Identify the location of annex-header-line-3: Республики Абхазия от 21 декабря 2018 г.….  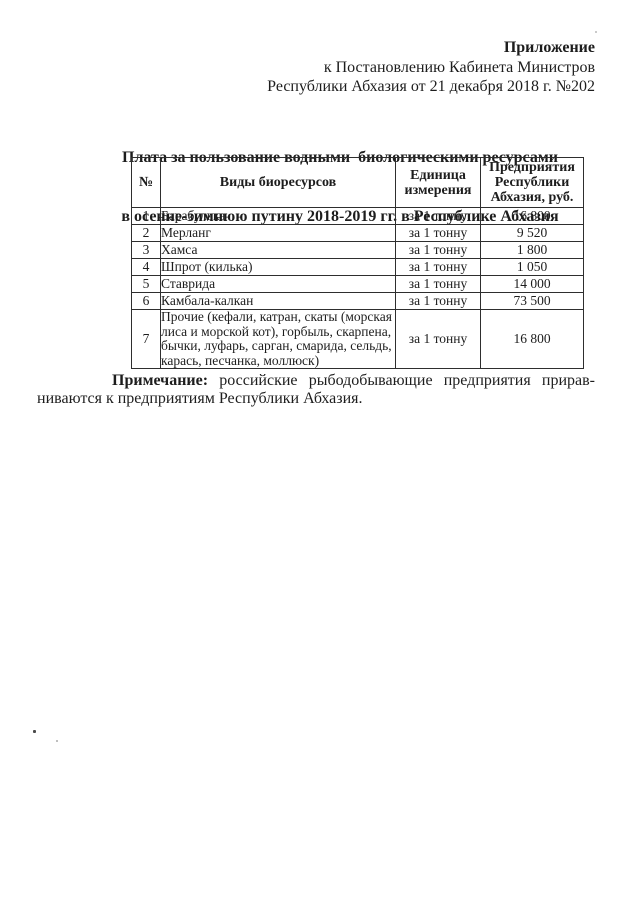
(431, 86).